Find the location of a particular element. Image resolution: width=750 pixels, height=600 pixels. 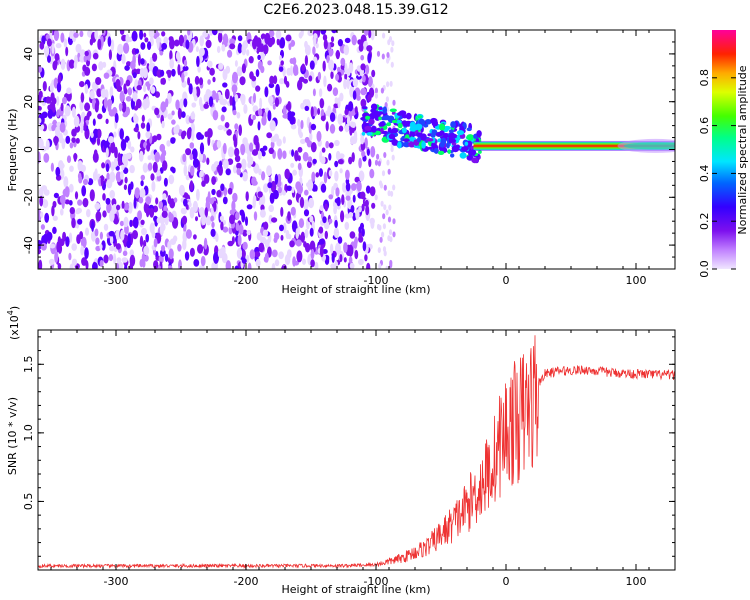

snr-scale-label: (x104) is located at coordinates (13, 323).